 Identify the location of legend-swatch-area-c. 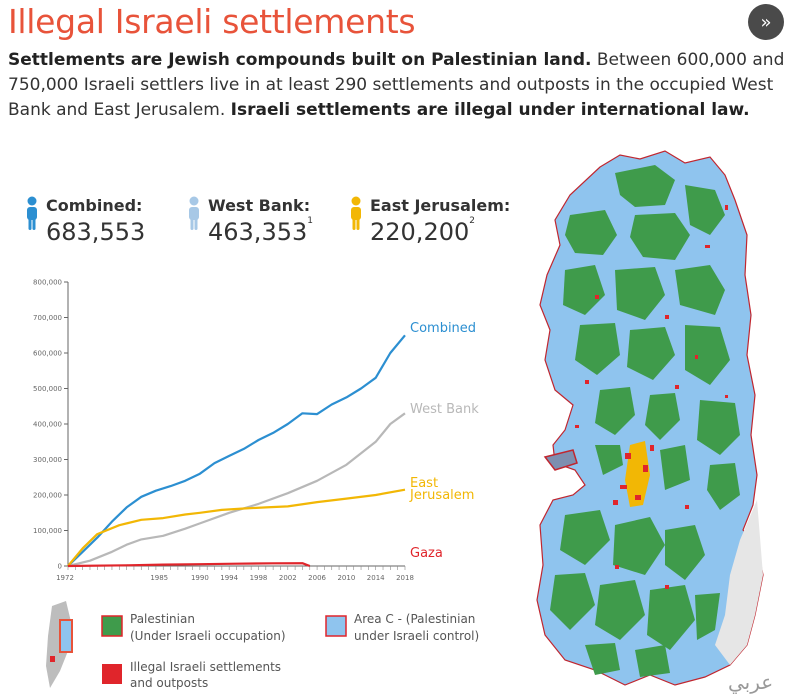
(336, 626).